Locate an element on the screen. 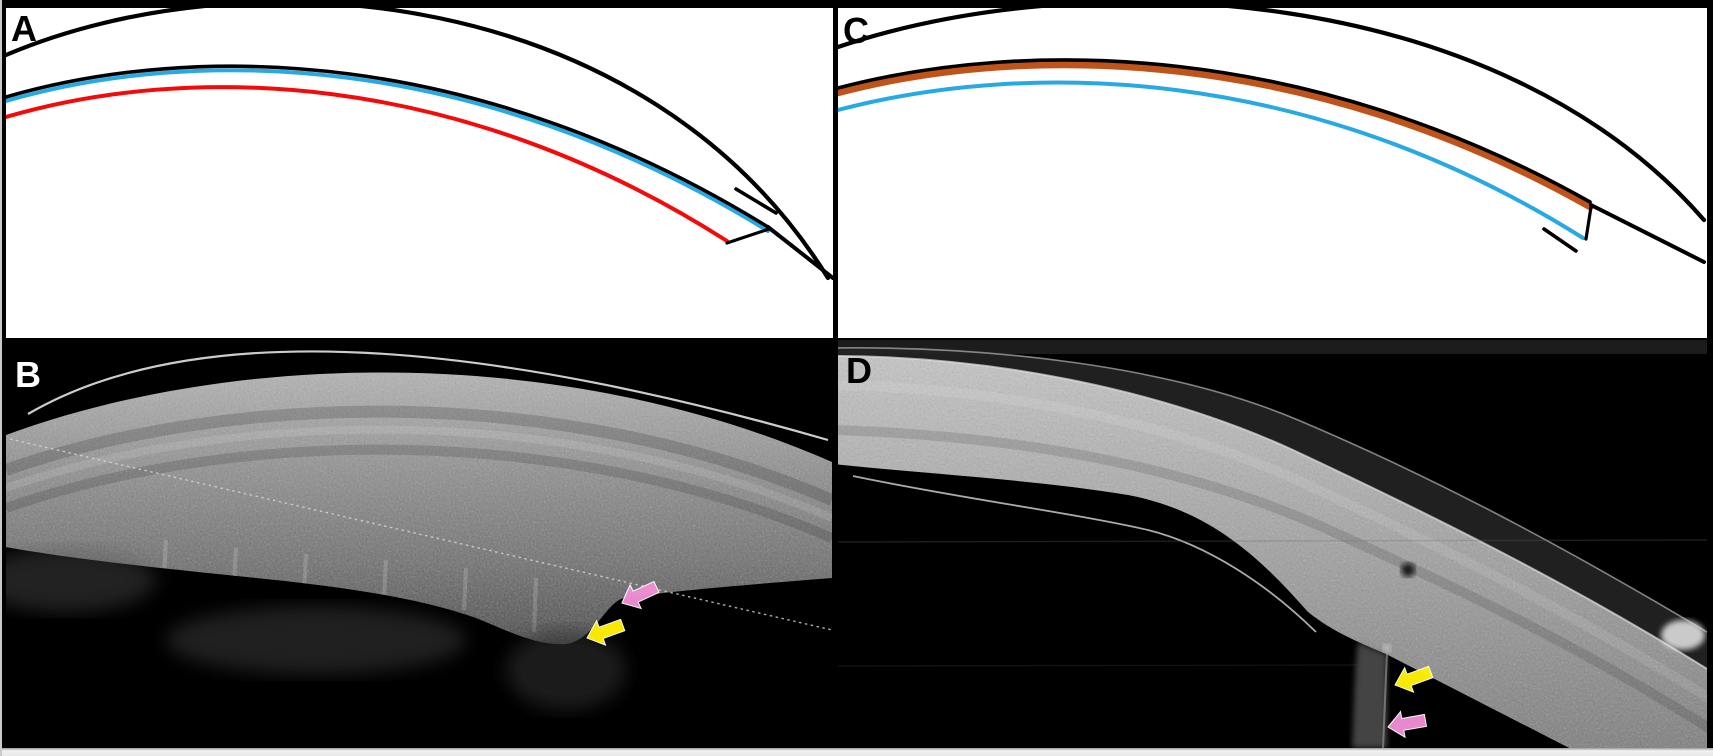 This screenshot has width=1713, height=756. flap-edge-tongue is located at coordinates (1369, 695).